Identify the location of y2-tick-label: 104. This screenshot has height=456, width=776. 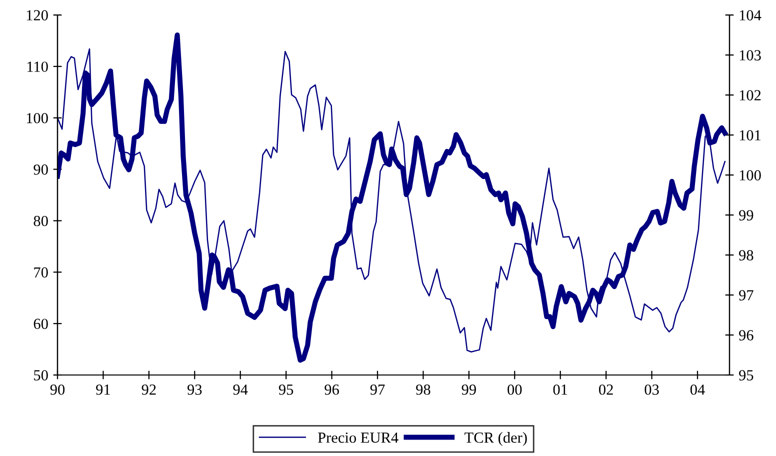
(751, 15).